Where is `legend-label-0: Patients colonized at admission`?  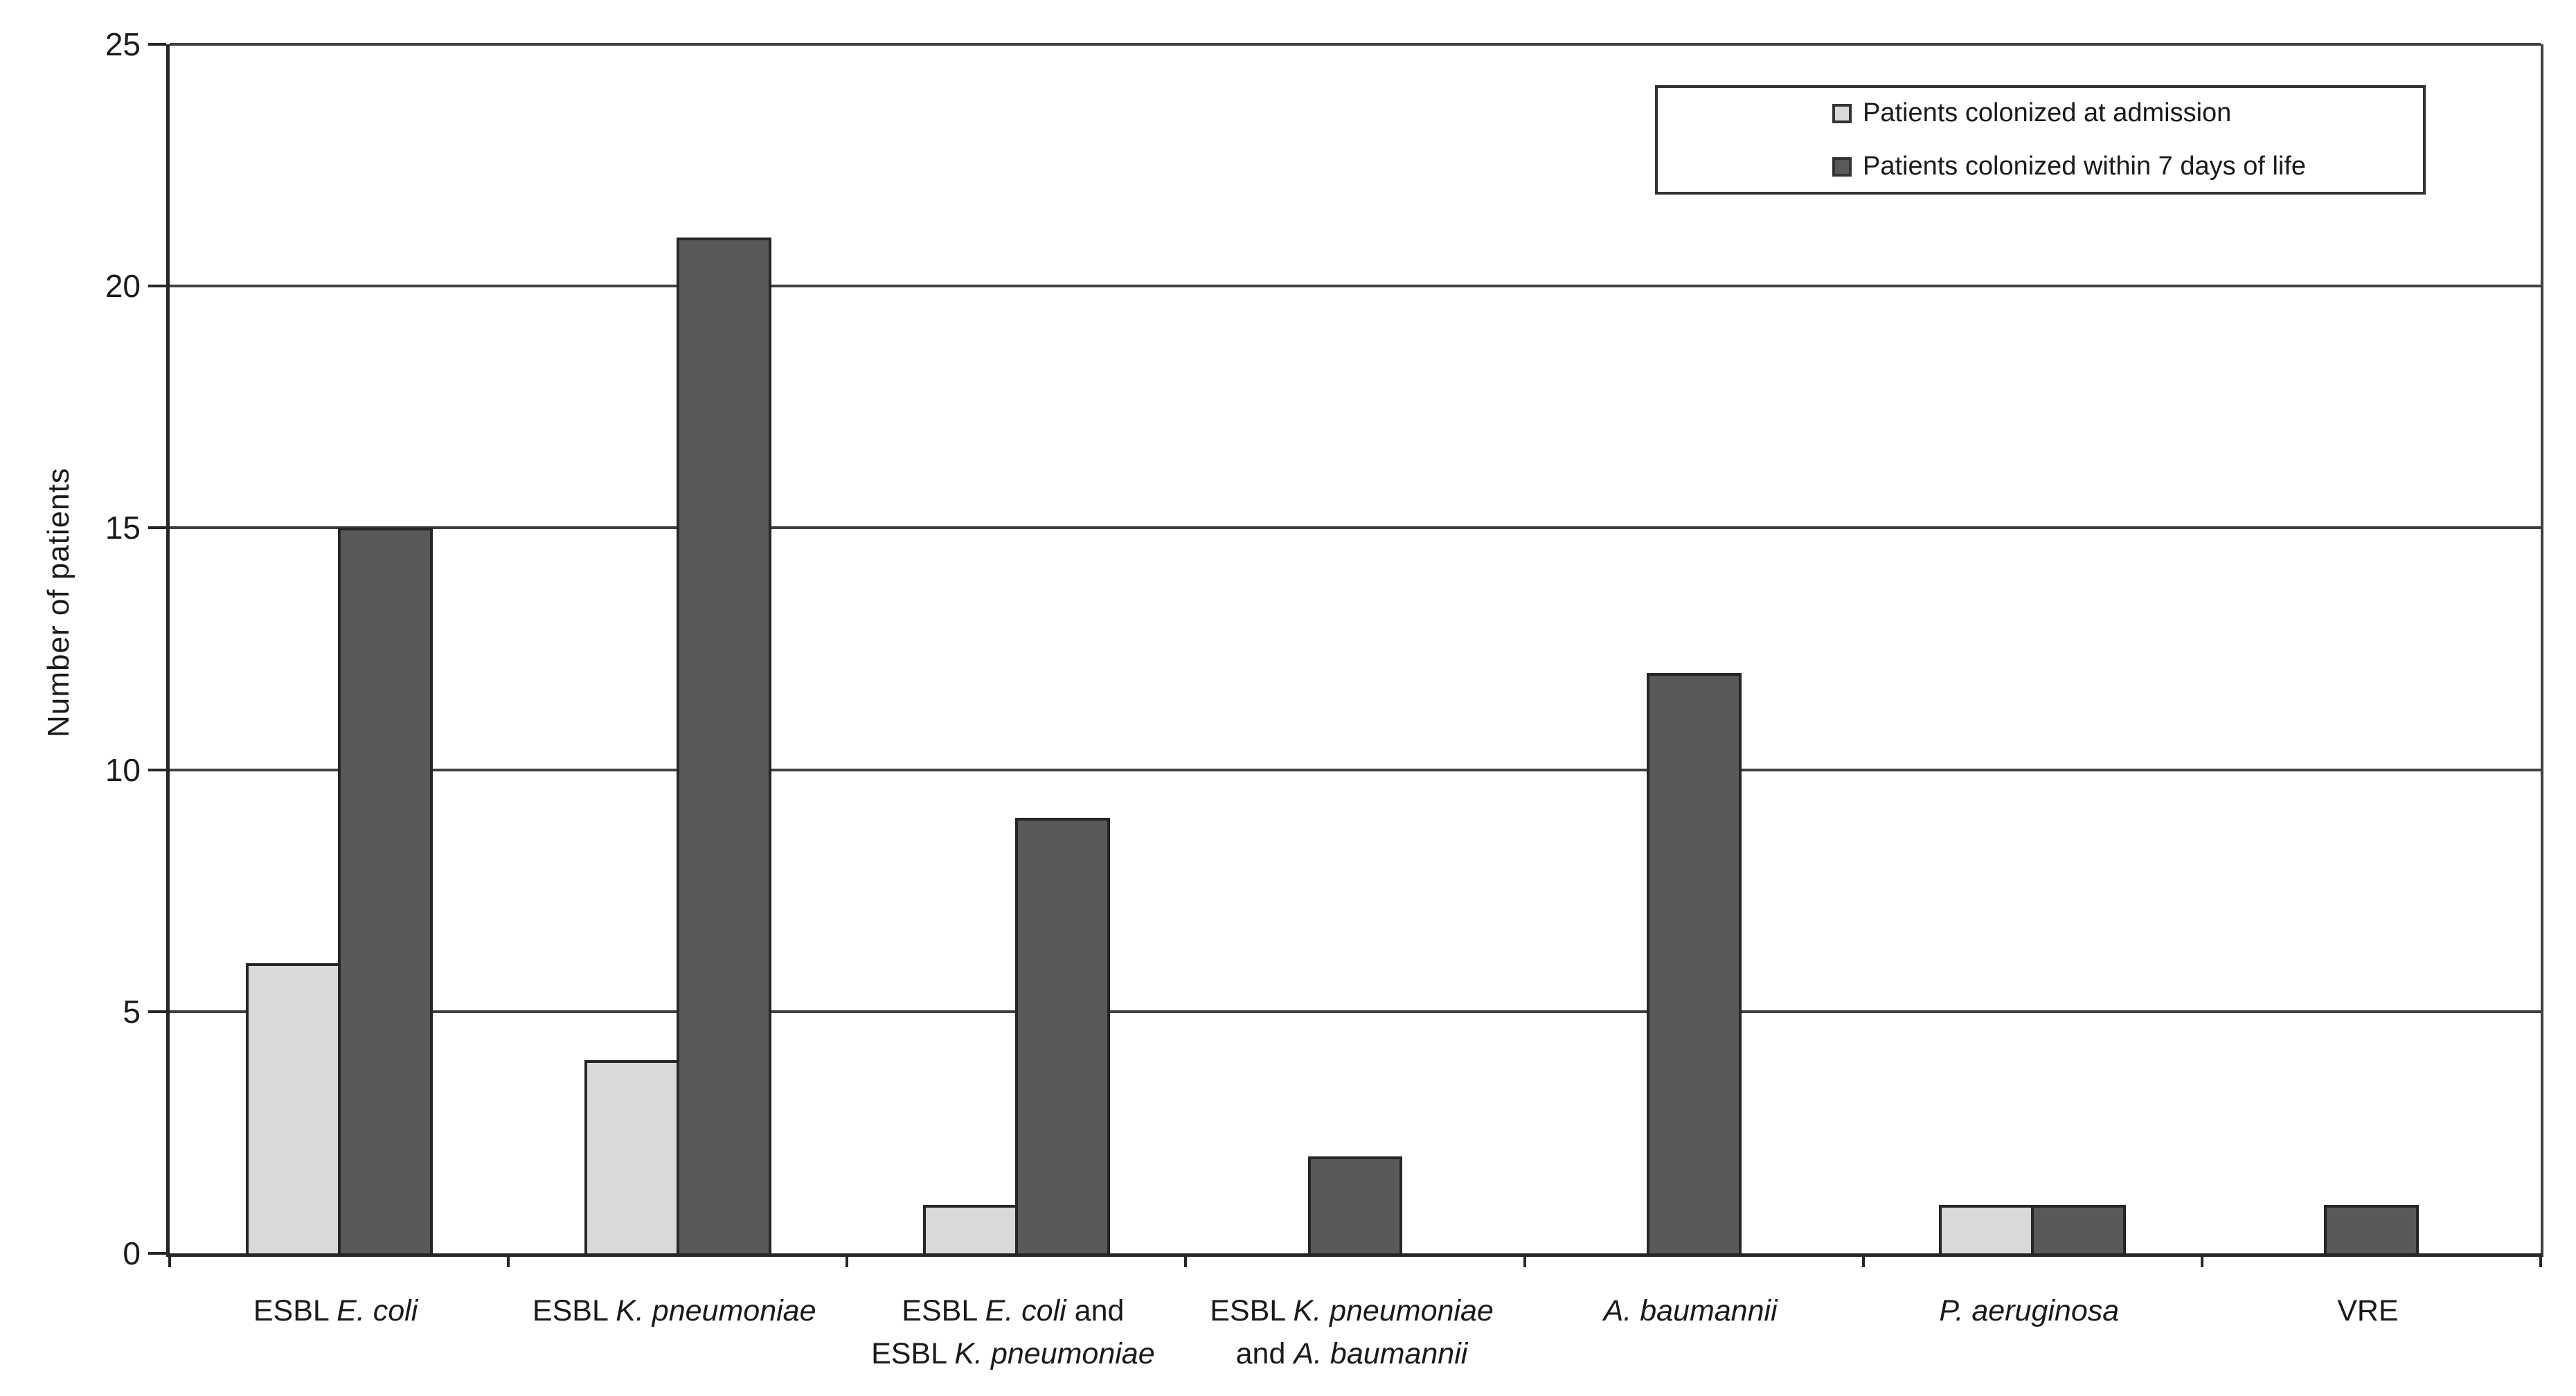
legend-label-0: Patients colonized at admission is located at coordinates (2047, 112).